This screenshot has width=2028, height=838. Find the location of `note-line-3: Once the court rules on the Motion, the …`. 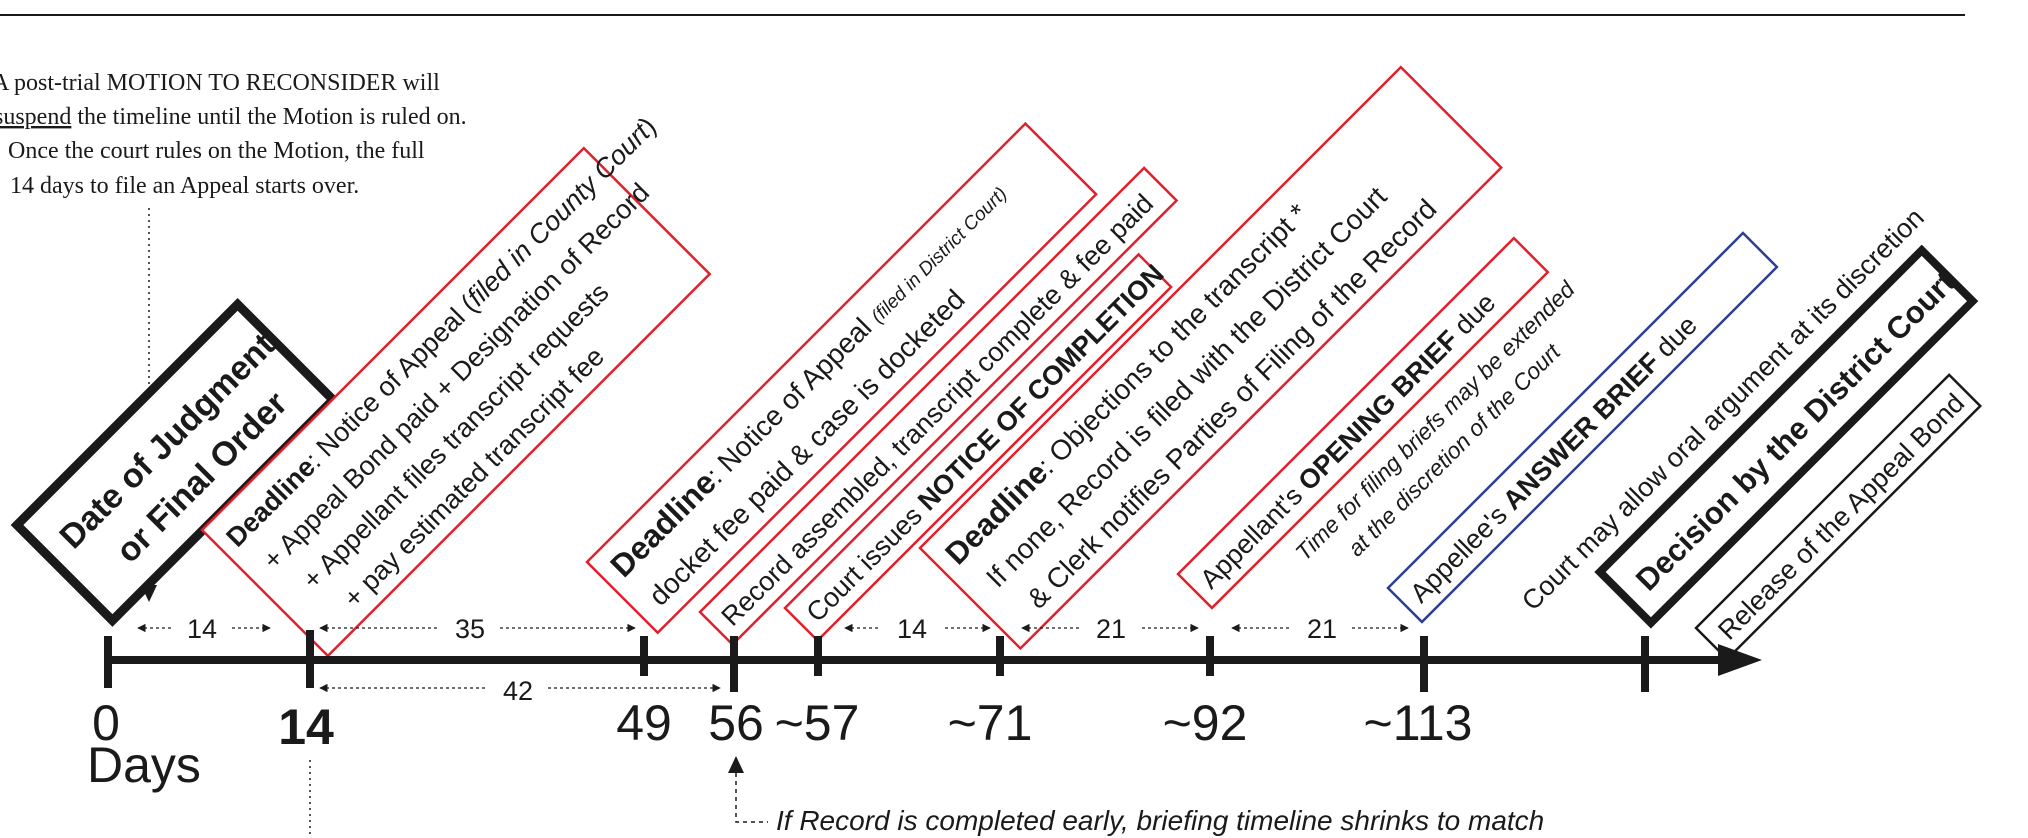

note-line-3: Once the court rules on the Motion, the … is located at coordinates (216, 151).